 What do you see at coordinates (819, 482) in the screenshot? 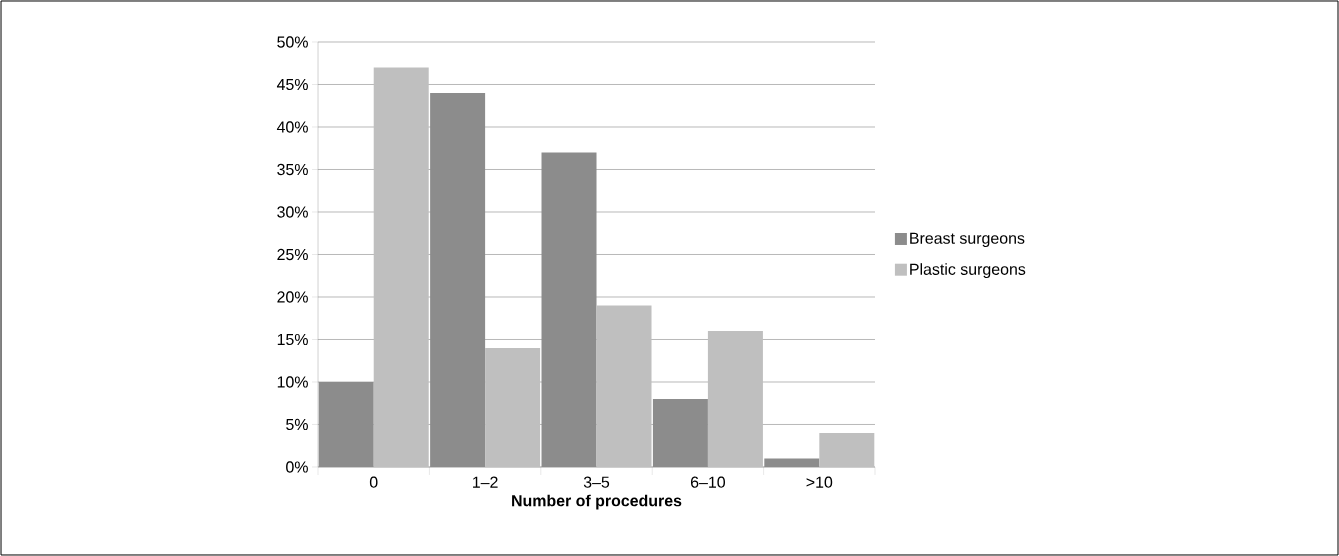
I see `x-tick-label: >10` at bounding box center [819, 482].